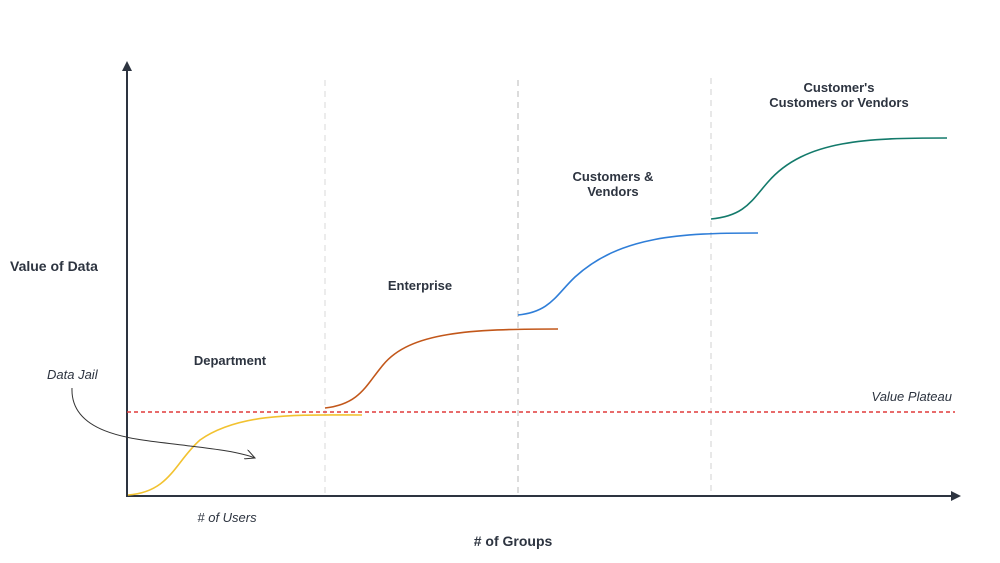 Image resolution: width=1000 pixels, height=563 pixels. I want to click on stage-label-department: Department, so click(230, 360).